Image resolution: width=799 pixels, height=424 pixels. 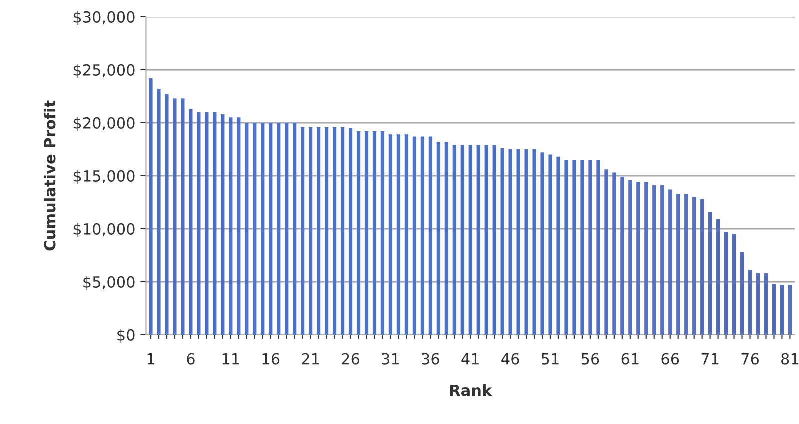 What do you see at coordinates (710, 359) in the screenshot?
I see `x-tick-label: 71` at bounding box center [710, 359].